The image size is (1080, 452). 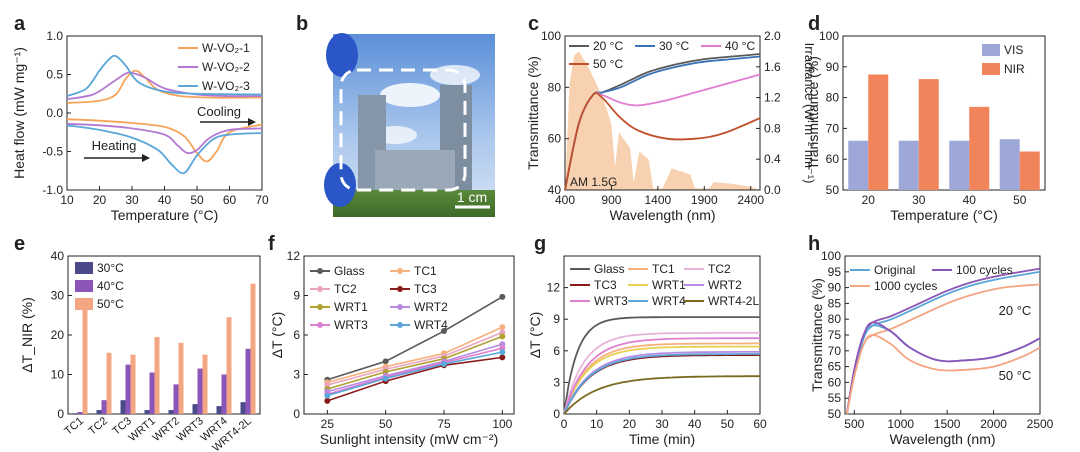 What do you see at coordinates (67, 200) in the screenshot?
I see `panel-a-xtick-label: 10` at bounding box center [67, 200].